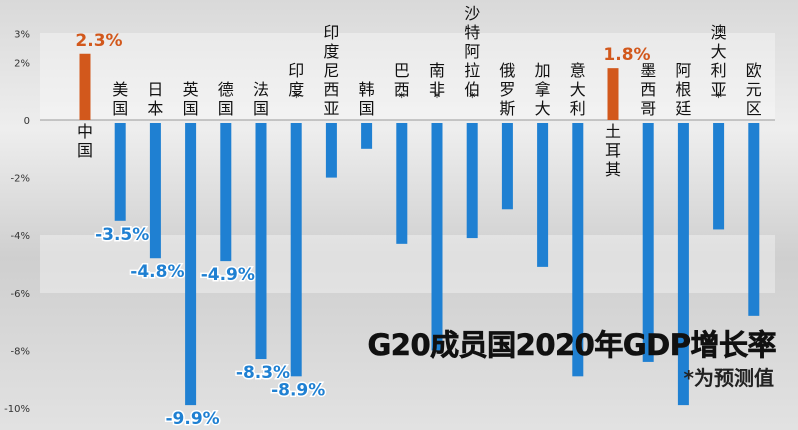 Image resolution: width=798 pixels, height=430 pixels. What do you see at coordinates (27, 121) in the screenshot?
I see `y-tick-label: 0` at bounding box center [27, 121].